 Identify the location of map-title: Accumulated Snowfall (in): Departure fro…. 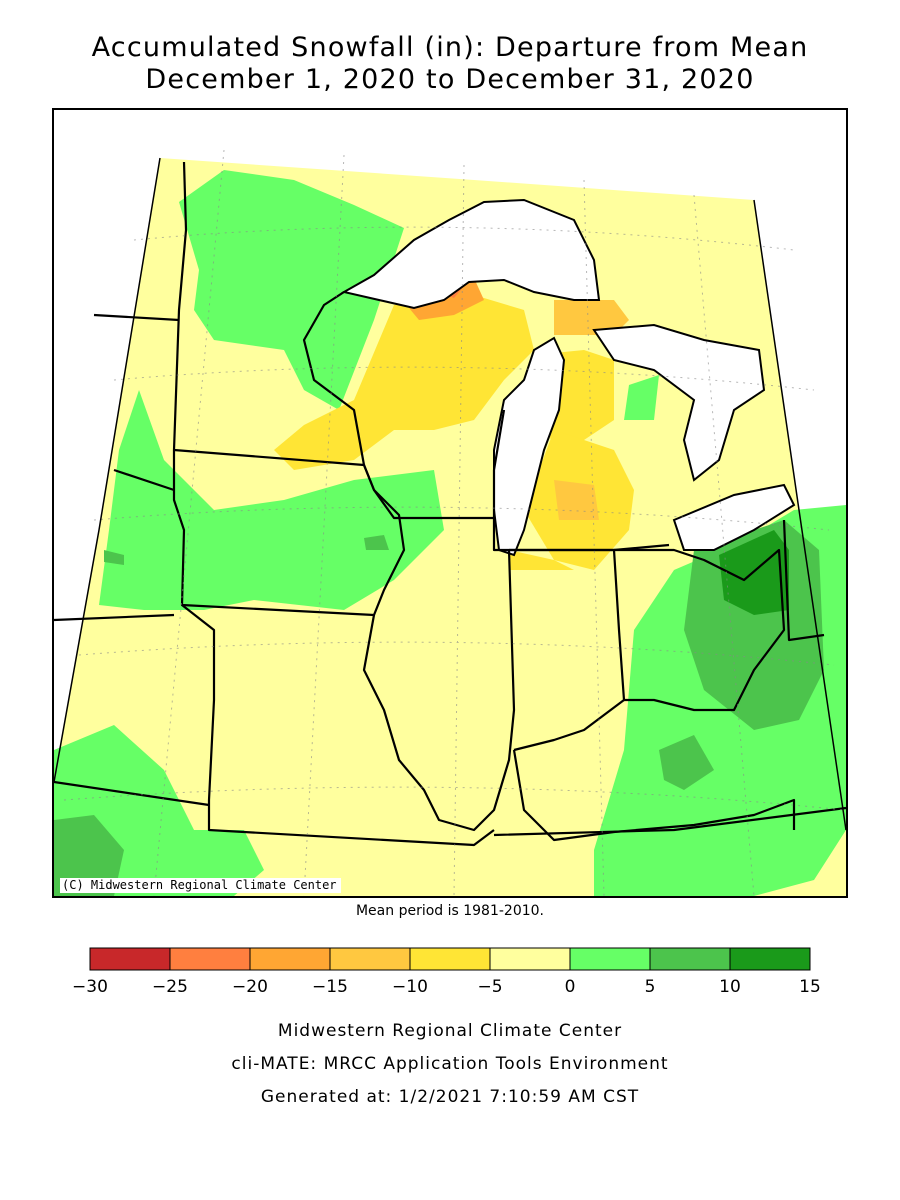
(450, 47).